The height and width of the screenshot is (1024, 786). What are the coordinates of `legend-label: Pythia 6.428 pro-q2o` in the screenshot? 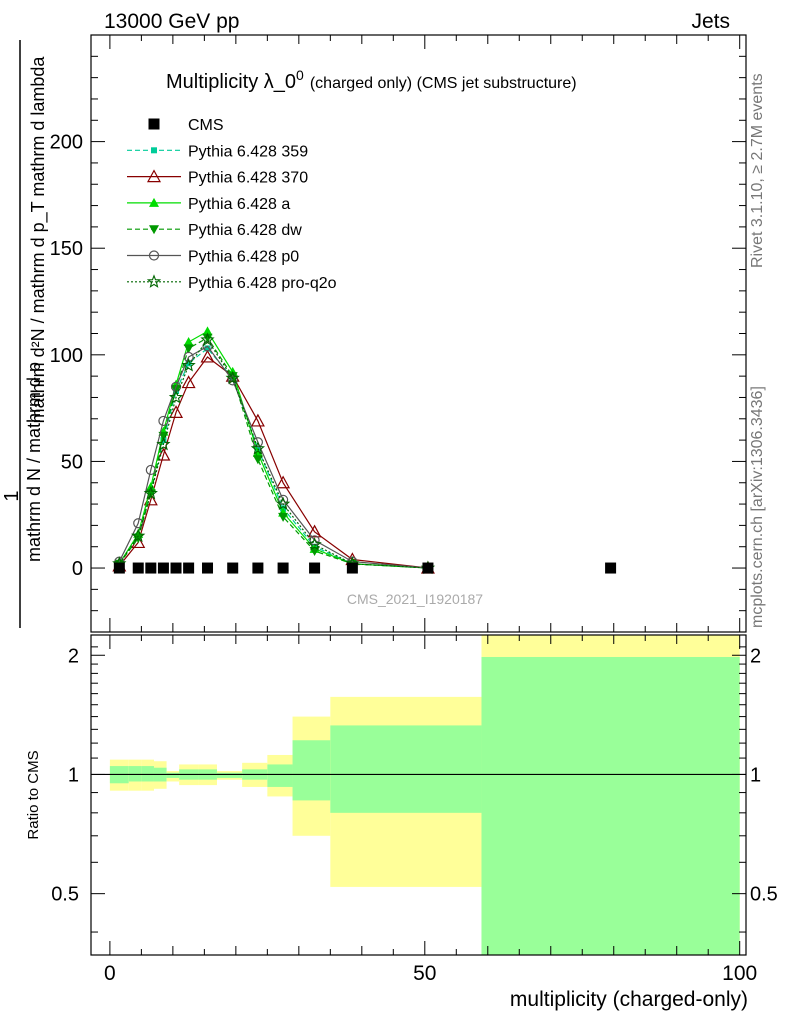 It's located at (262, 283).